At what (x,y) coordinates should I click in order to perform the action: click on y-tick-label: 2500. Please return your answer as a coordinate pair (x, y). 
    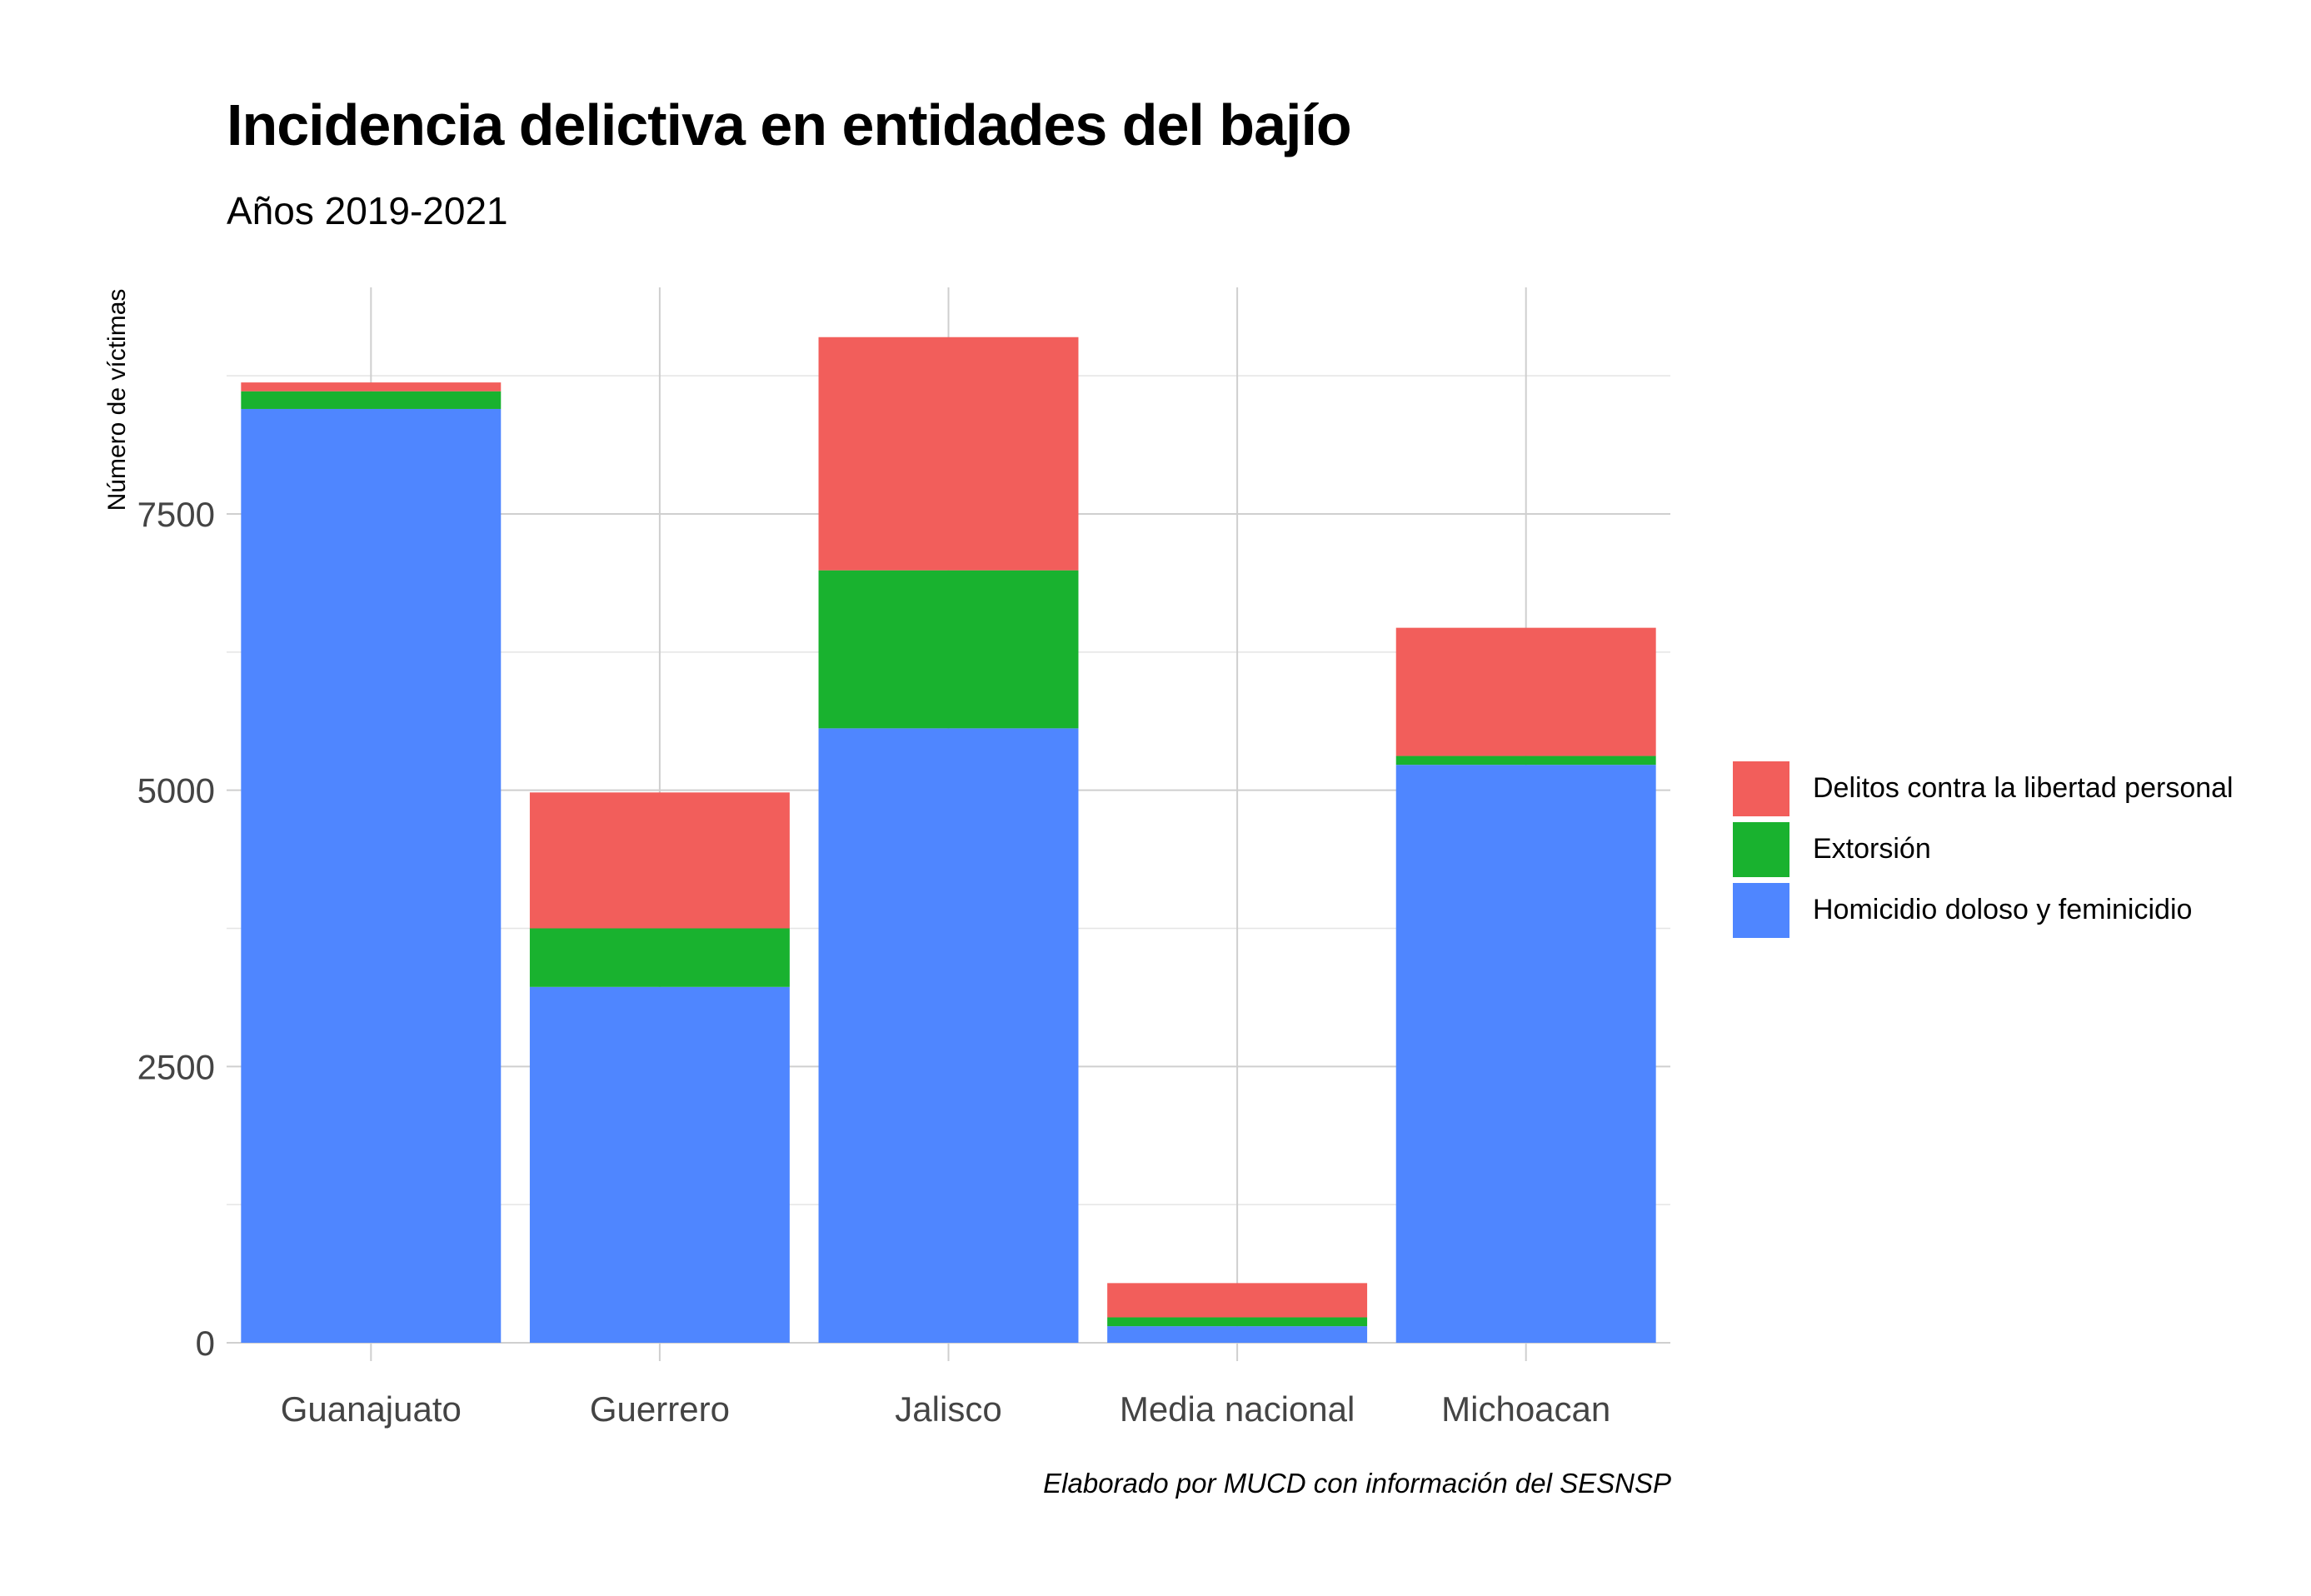
    Looking at the image, I should click on (176, 1066).